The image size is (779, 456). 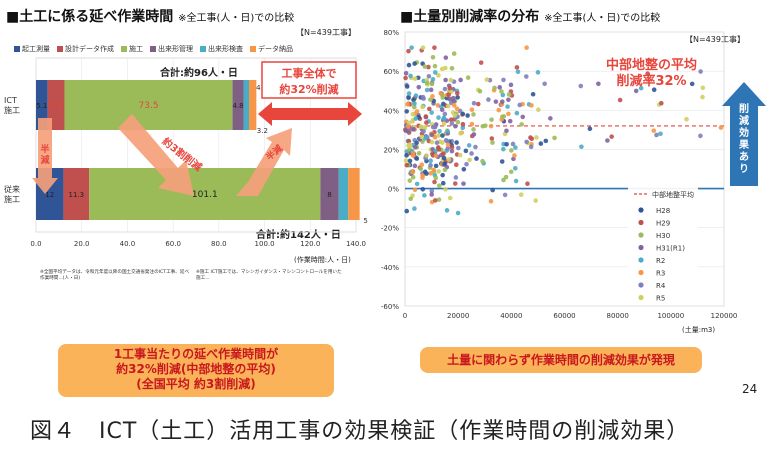 What do you see at coordinates (391, 33) in the screenshot?
I see `scatter-y-tick: 80%` at bounding box center [391, 33].